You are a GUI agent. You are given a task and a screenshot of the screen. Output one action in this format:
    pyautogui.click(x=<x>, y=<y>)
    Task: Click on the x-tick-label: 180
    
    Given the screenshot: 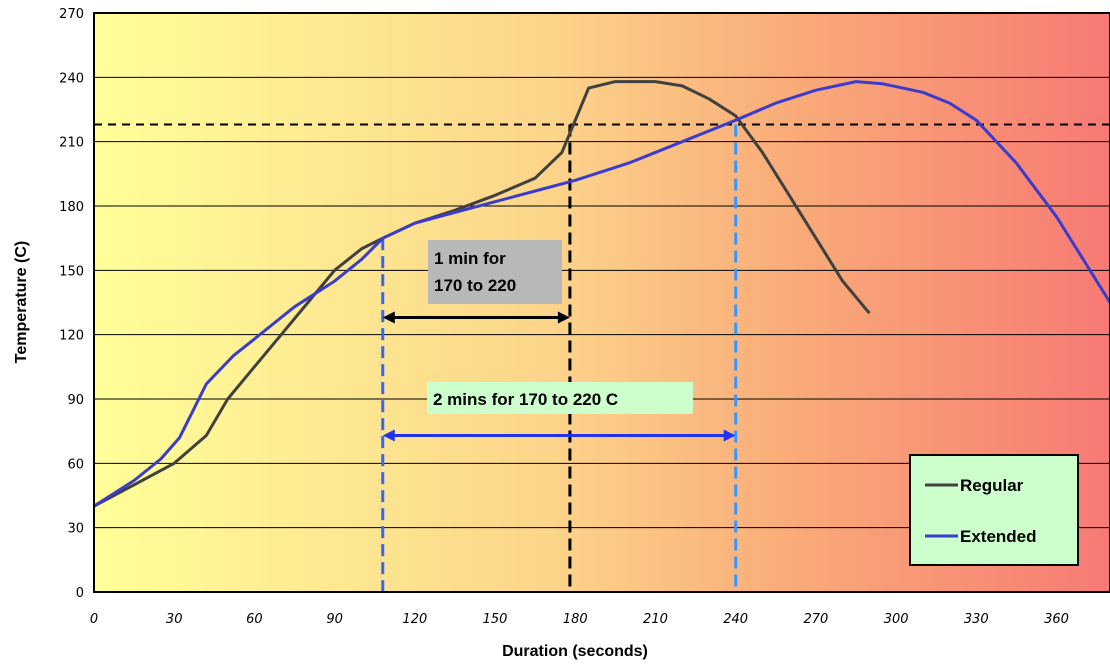 What is the action you would take?
    pyautogui.click(x=575, y=619)
    